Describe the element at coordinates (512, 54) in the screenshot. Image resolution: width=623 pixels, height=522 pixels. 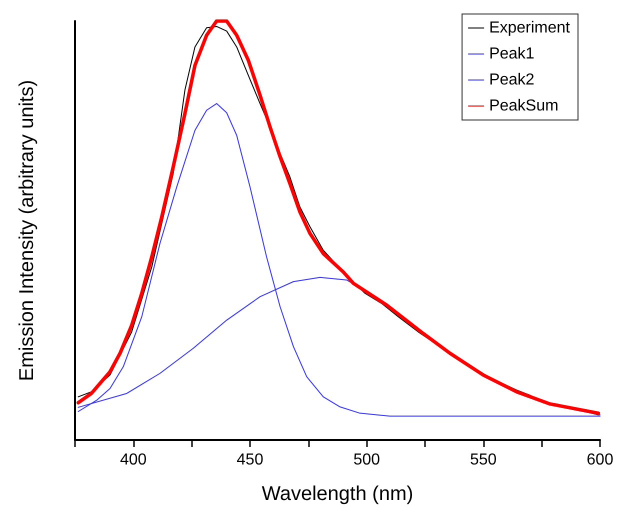
I see `legend-label: Peak1` at that location.